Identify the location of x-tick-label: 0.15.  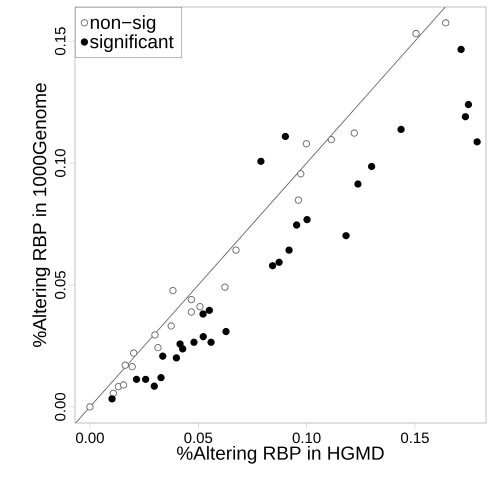
(414, 438).